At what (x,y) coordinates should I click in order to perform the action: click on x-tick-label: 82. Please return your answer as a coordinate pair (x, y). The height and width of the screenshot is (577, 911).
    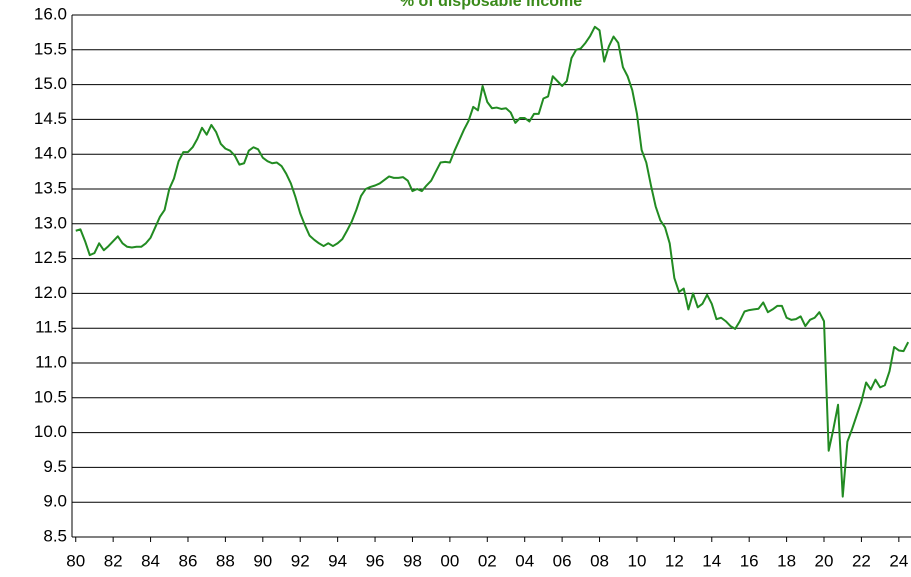
    Looking at the image, I should click on (113, 560).